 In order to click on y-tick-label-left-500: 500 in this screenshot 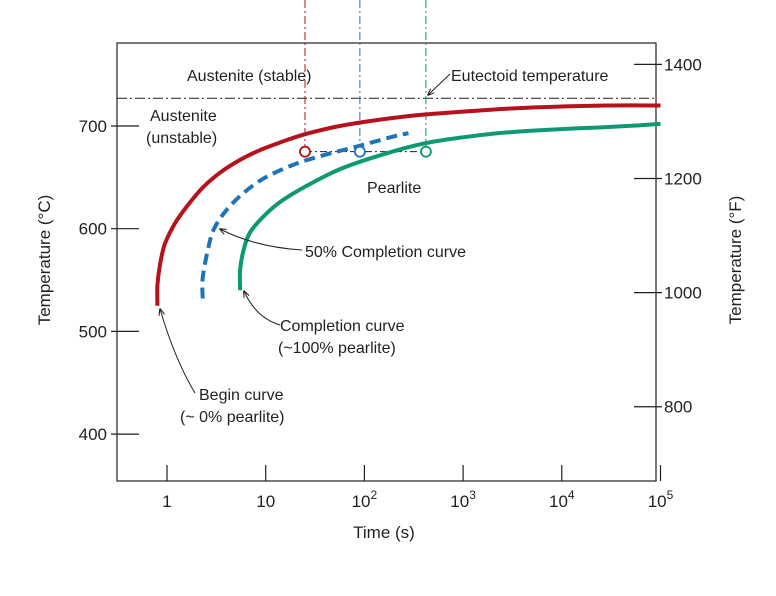, I will do `click(93, 331)`.